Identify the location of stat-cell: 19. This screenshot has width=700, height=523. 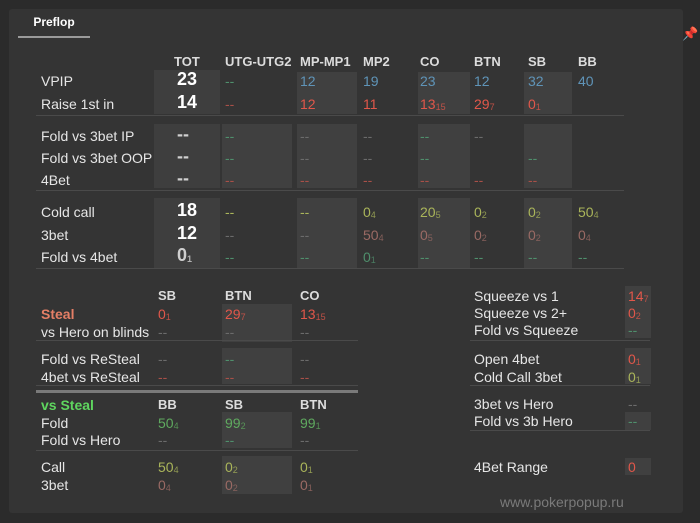
(371, 81).